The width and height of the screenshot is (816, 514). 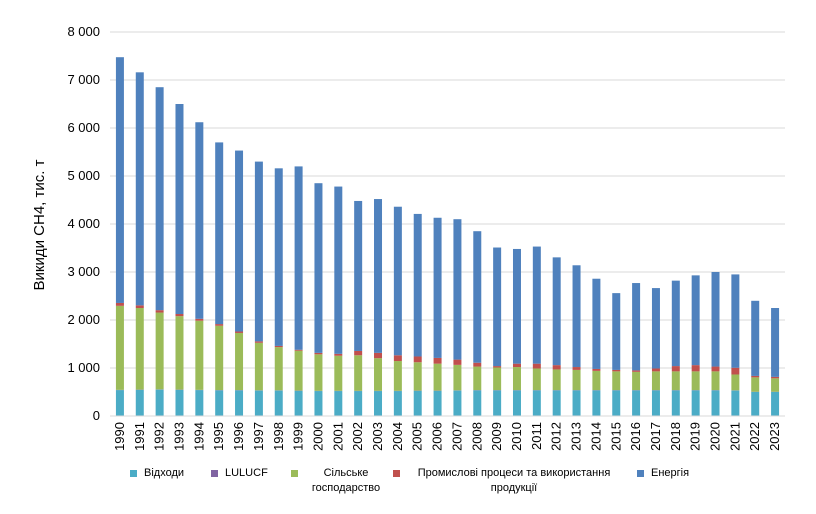 What do you see at coordinates (239, 473) in the screenshot?
I see `legend-item-lulucf: LULUCF` at bounding box center [239, 473].